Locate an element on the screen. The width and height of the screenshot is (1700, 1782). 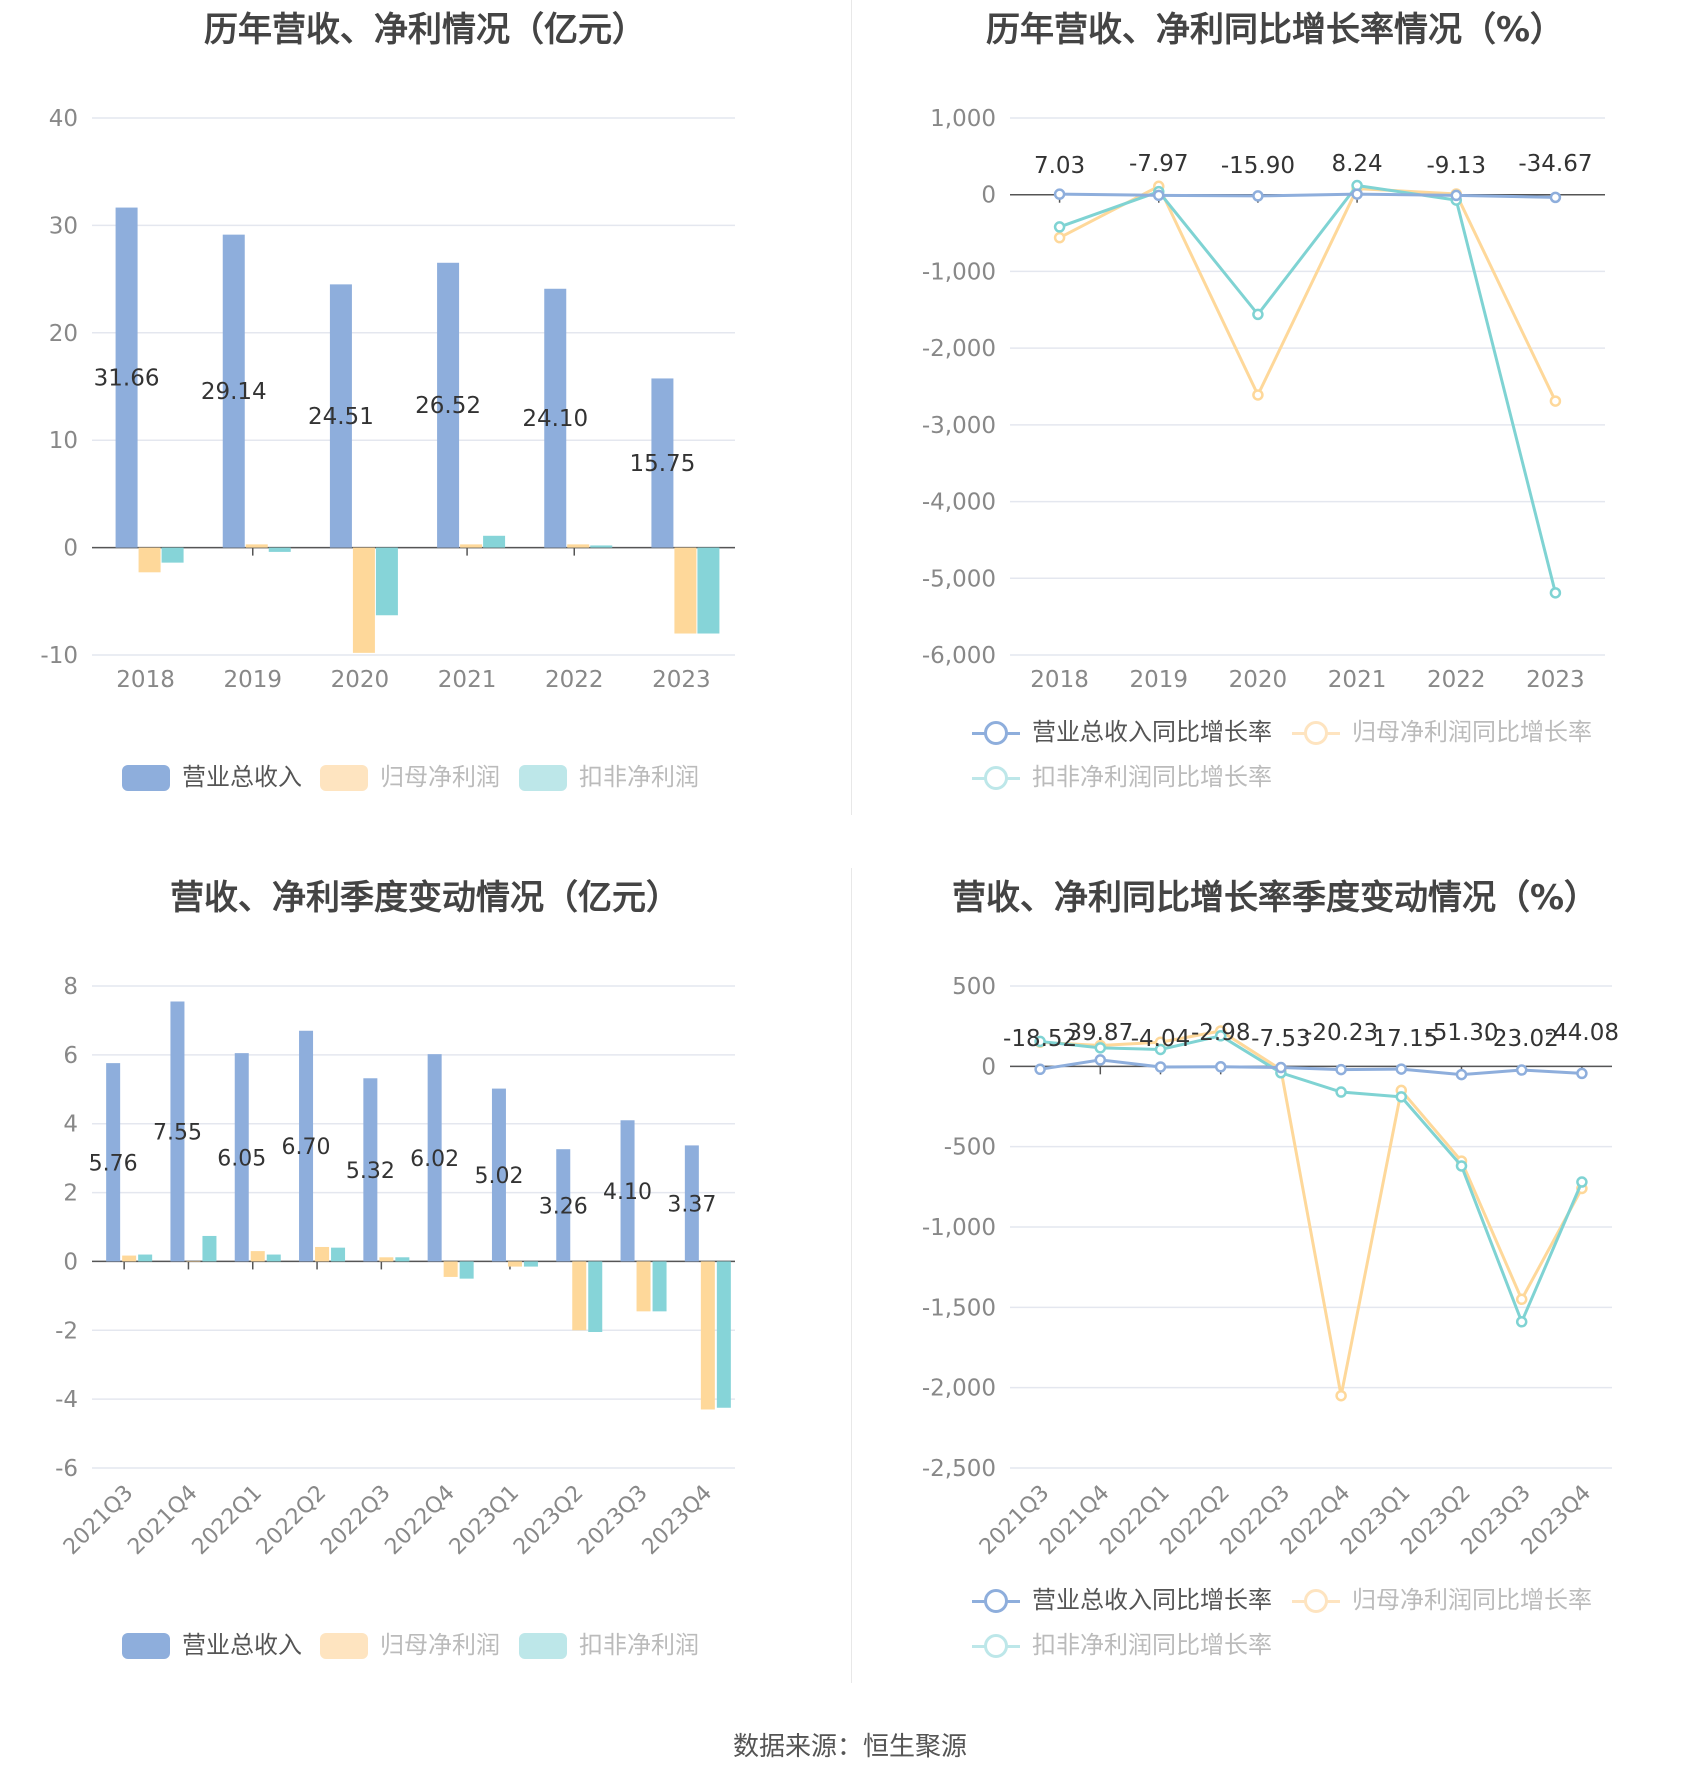
y-tick-label: -500 is located at coordinates (970, 1148).